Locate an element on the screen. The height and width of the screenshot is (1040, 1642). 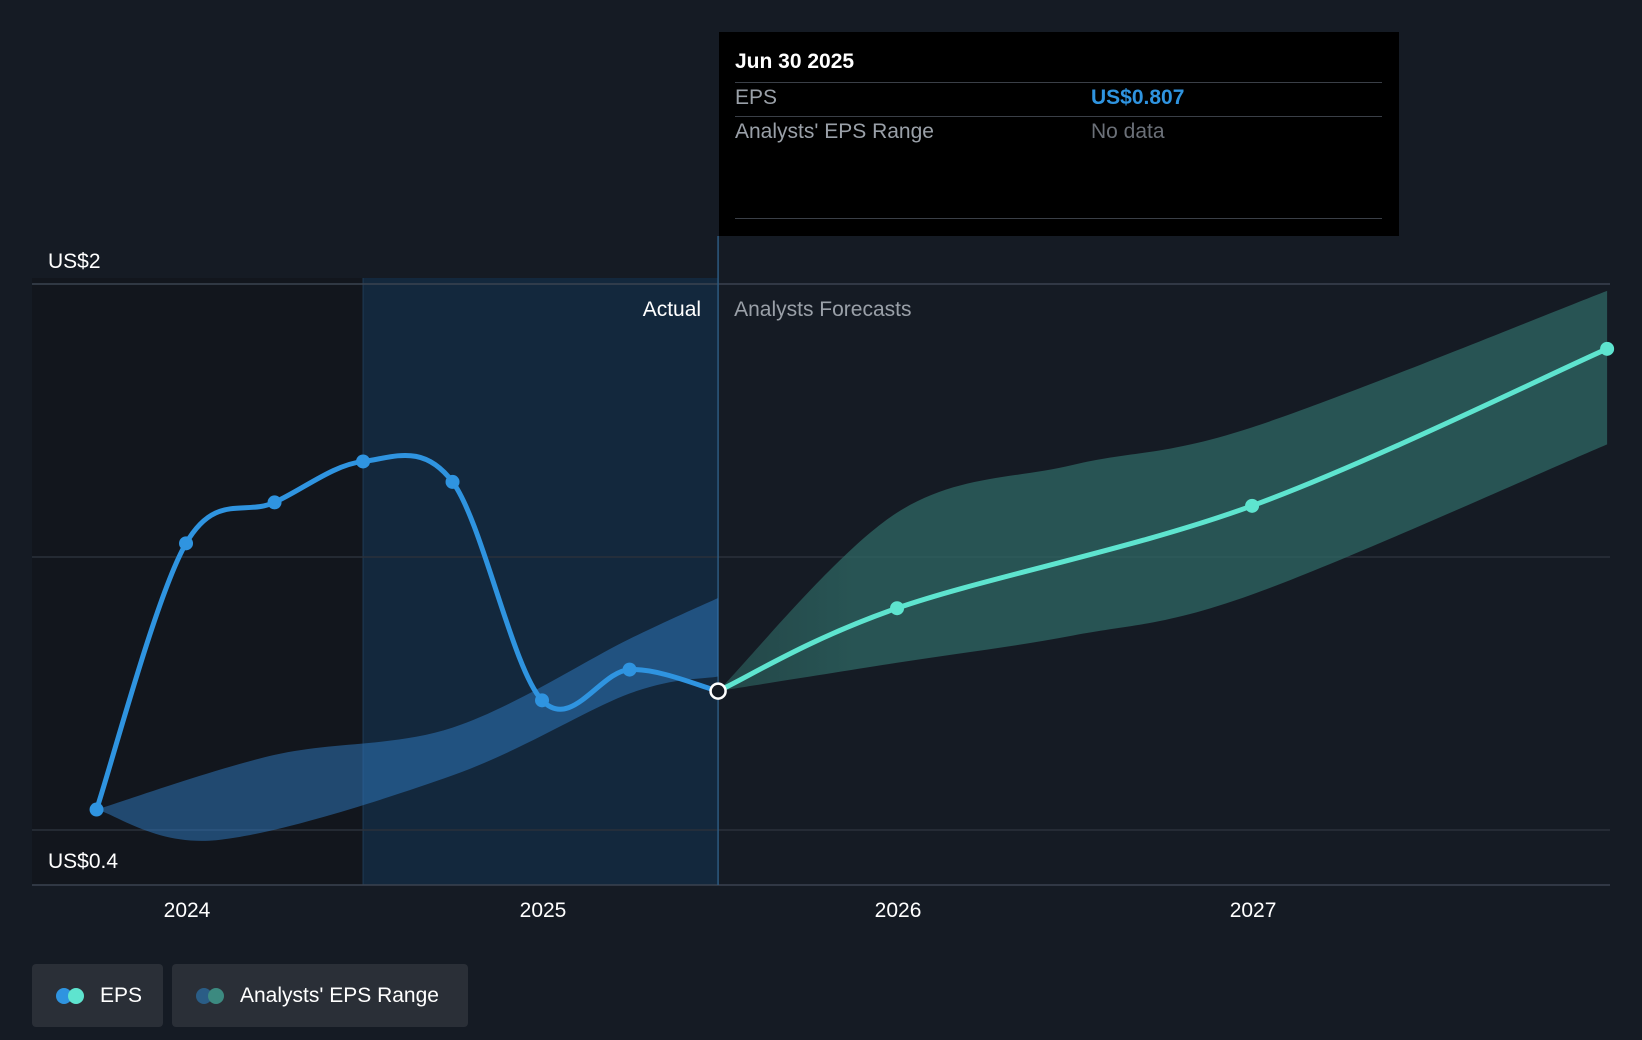
y-axis-label-max: US$2 is located at coordinates (74, 261).